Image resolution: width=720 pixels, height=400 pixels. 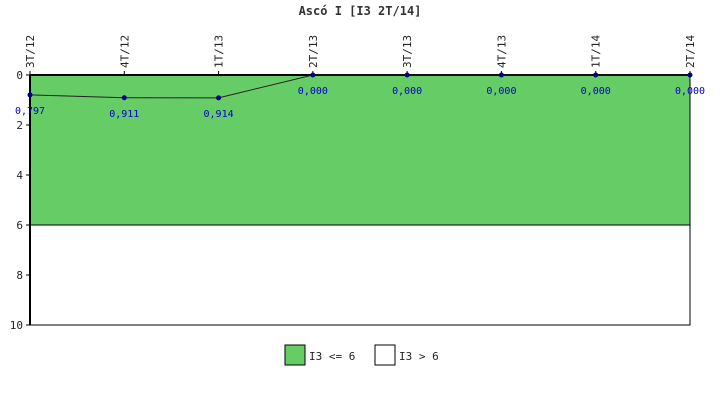 What do you see at coordinates (360, 11) in the screenshot?
I see `chart-title: Ascó I [I3 2T/14]` at bounding box center [360, 11].